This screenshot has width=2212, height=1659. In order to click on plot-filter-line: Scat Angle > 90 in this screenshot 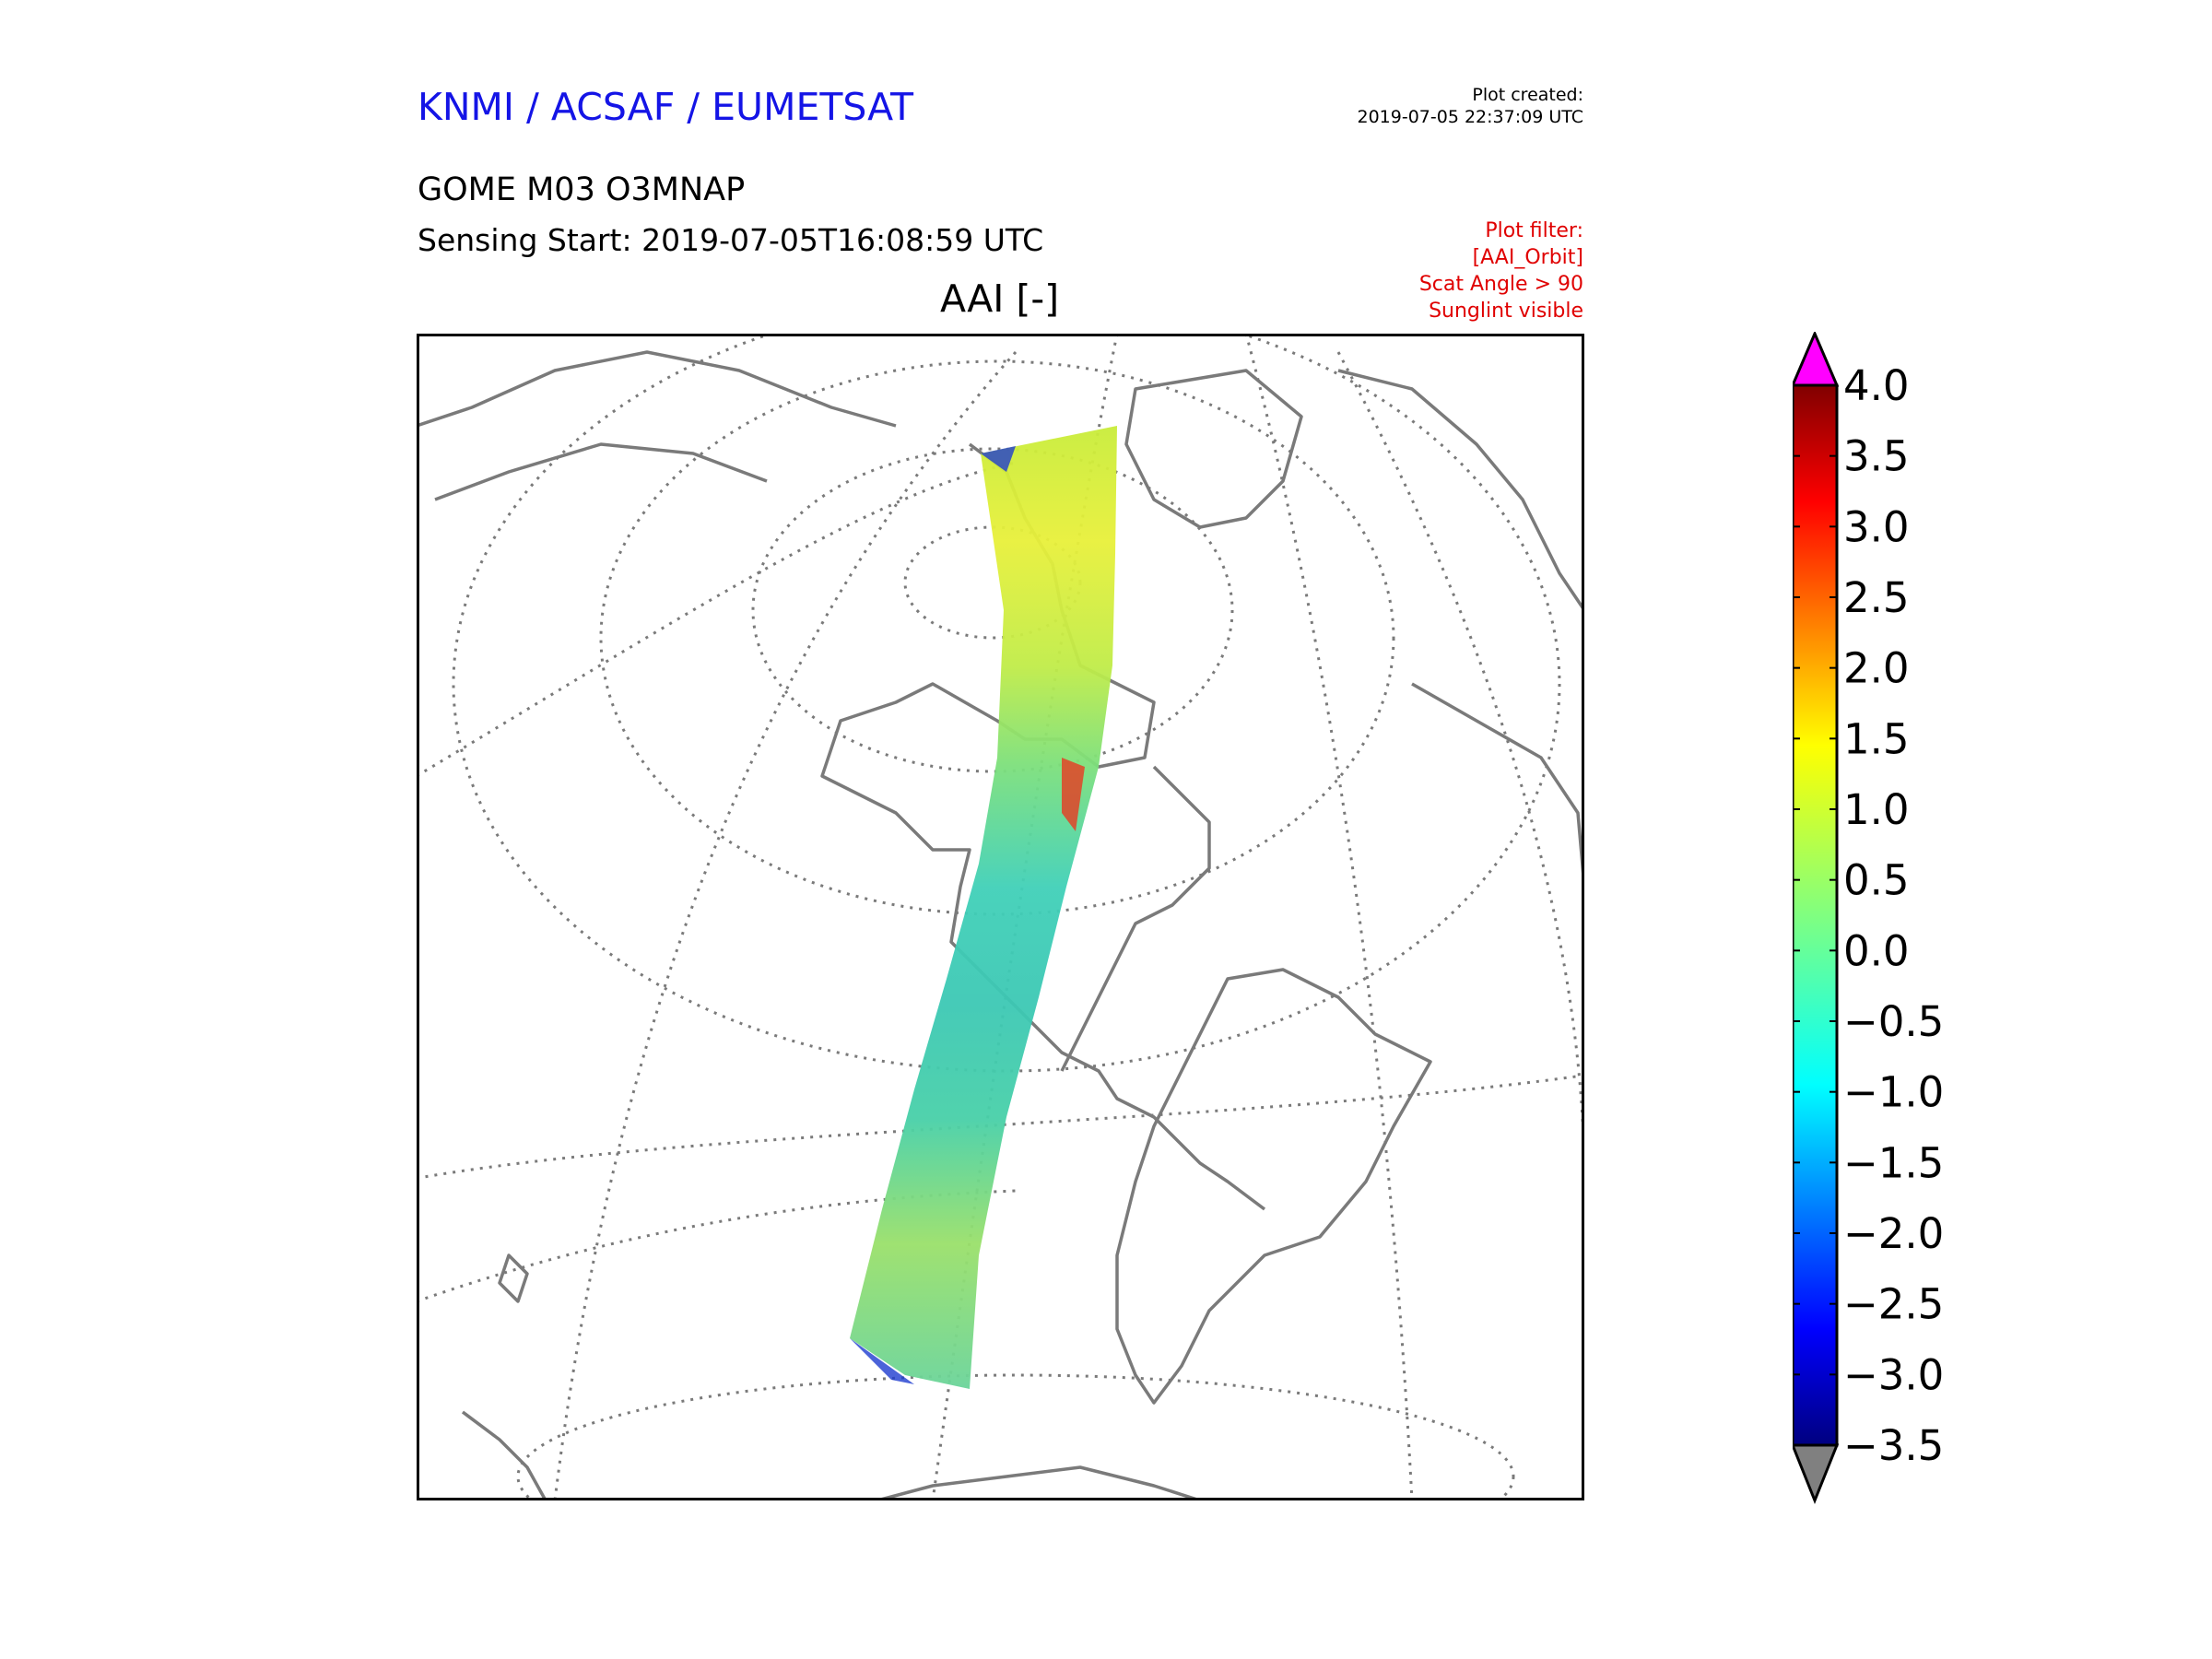, I will do `click(1500, 284)`.